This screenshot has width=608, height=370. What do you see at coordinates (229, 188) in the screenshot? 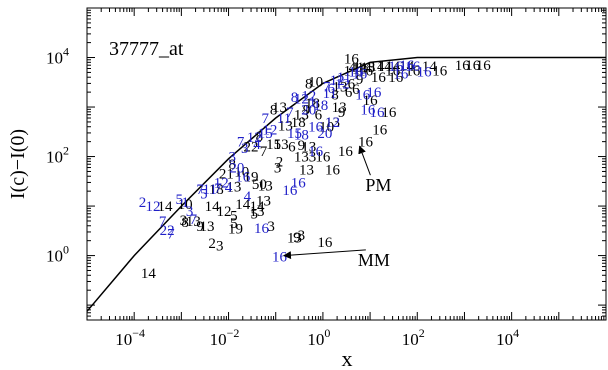
I see `mm-point: 4` at bounding box center [229, 188].